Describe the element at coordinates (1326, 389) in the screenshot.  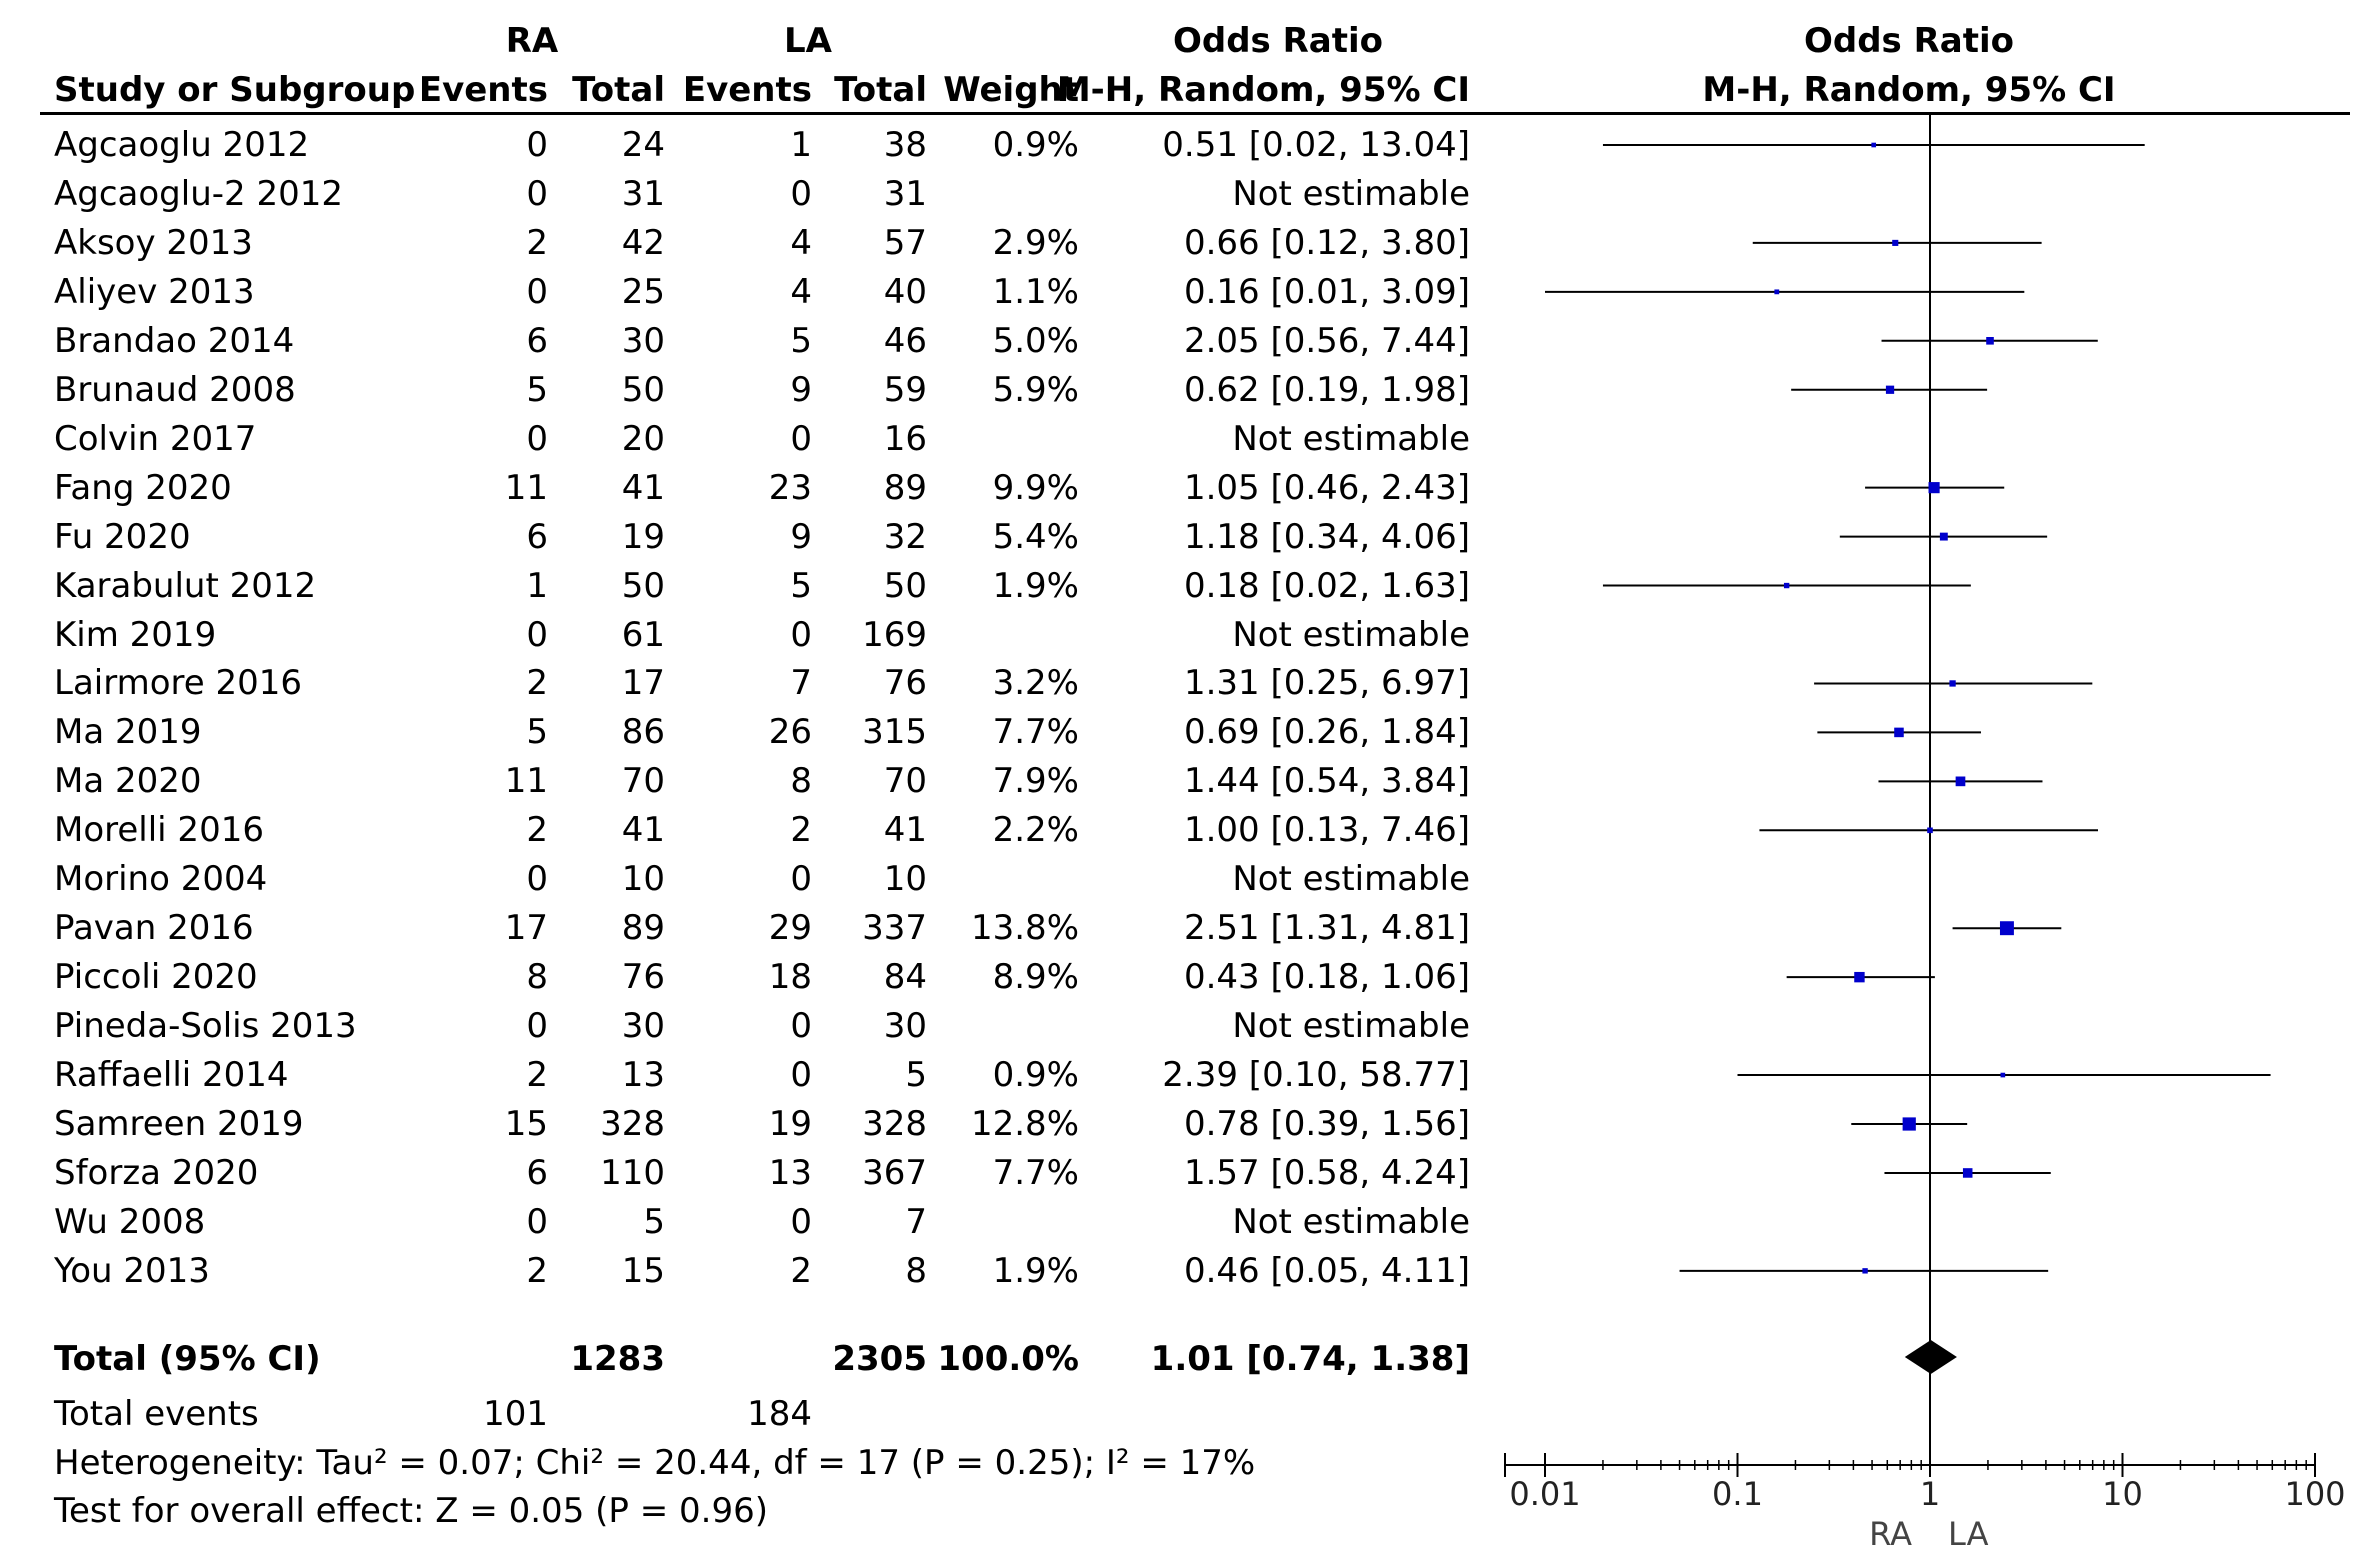
I see `study-ci-cell: 0.62 [0.19, 1.98]` at that location.